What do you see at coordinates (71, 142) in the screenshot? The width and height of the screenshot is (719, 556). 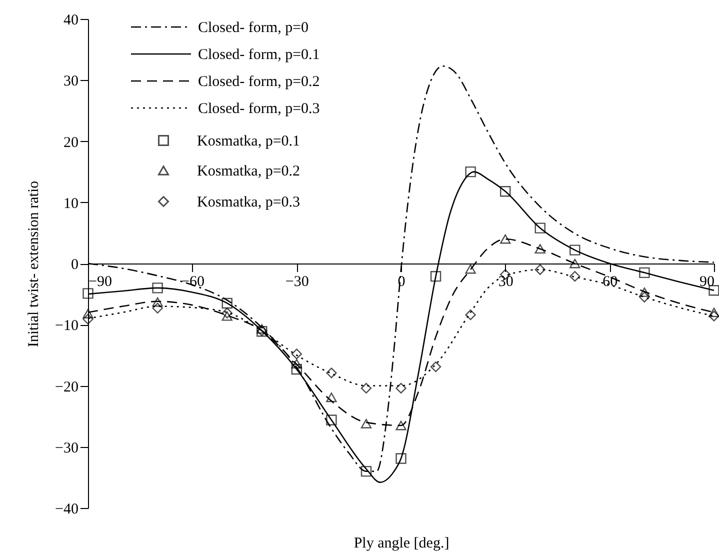 I see `y-tick-label: 20` at bounding box center [71, 142].